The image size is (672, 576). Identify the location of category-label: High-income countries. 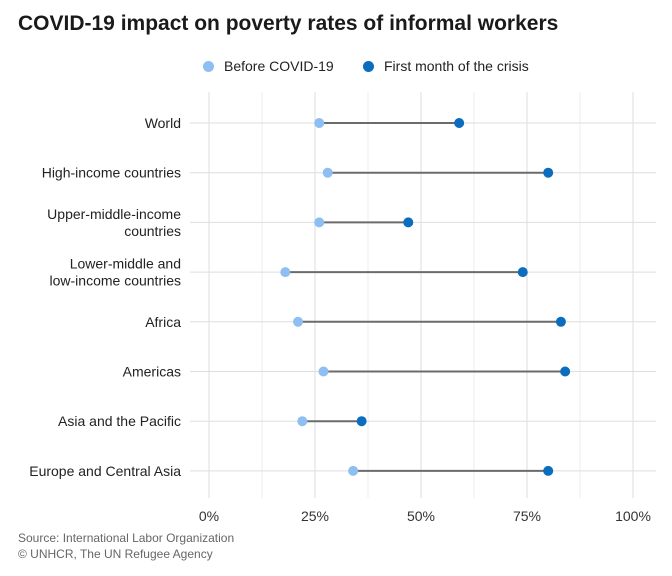
(111, 173).